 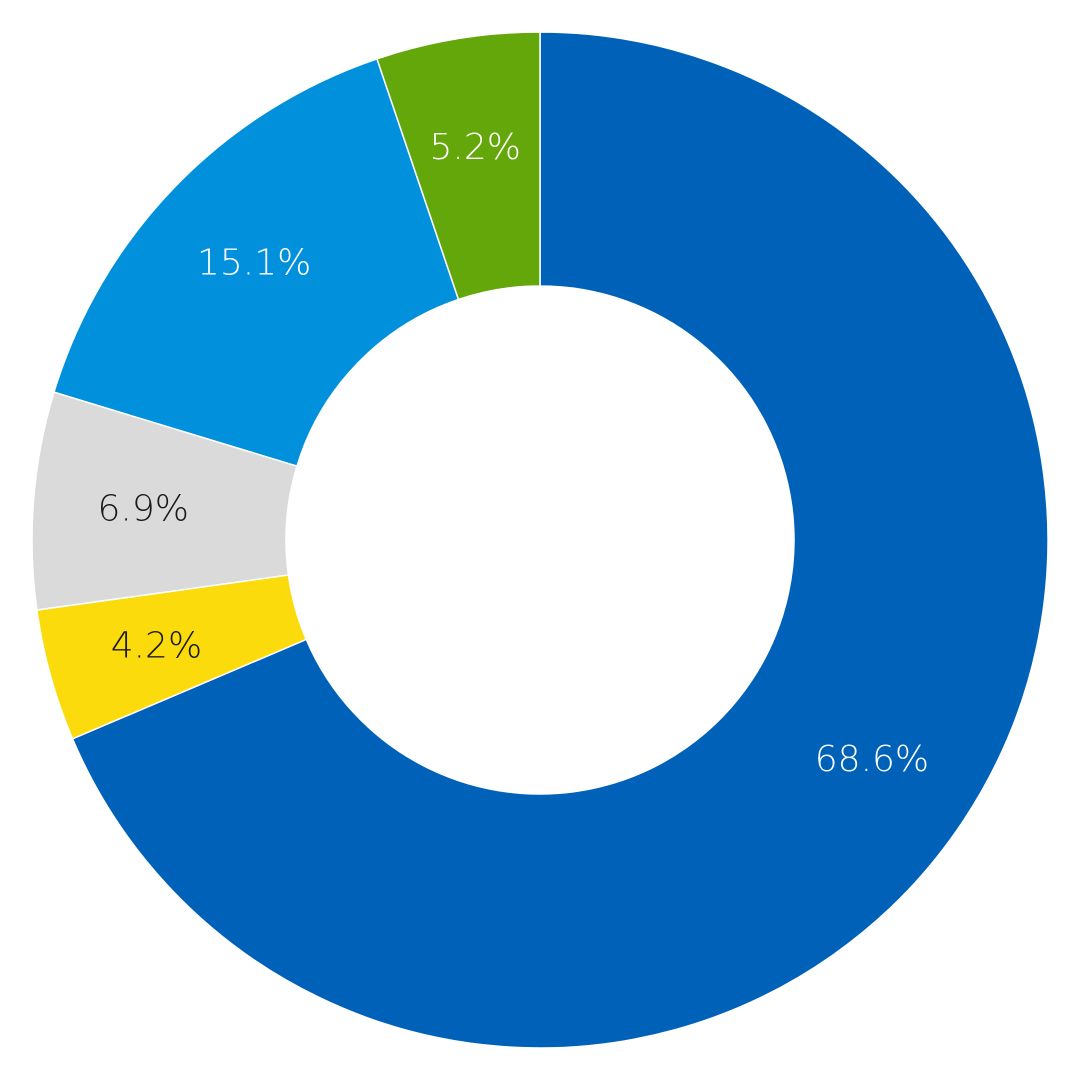 I want to click on slice-label-3: 15.1%, so click(x=254, y=263).